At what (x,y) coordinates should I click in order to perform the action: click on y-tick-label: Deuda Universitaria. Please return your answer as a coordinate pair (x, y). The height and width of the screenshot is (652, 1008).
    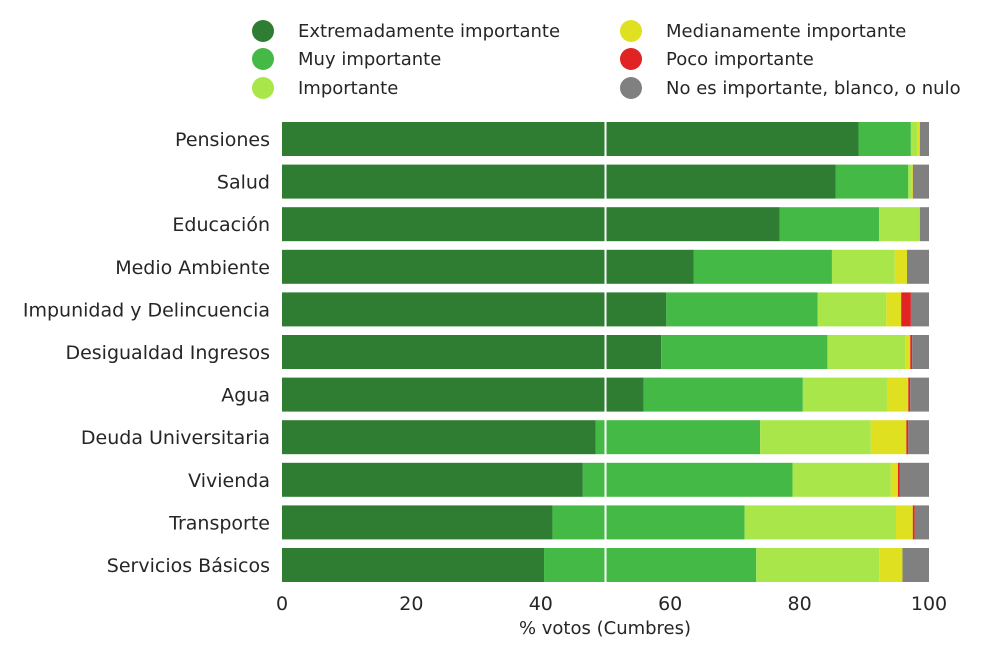
    Looking at the image, I should click on (175, 438).